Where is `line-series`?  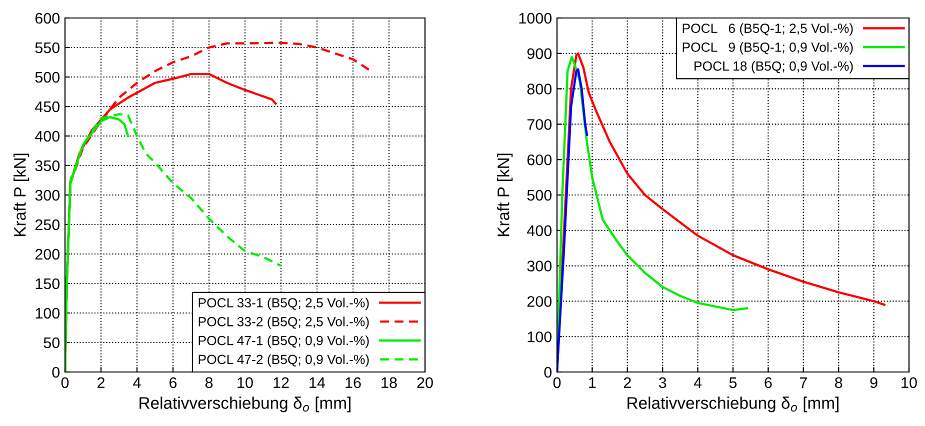 line-series is located at coordinates (572, 220).